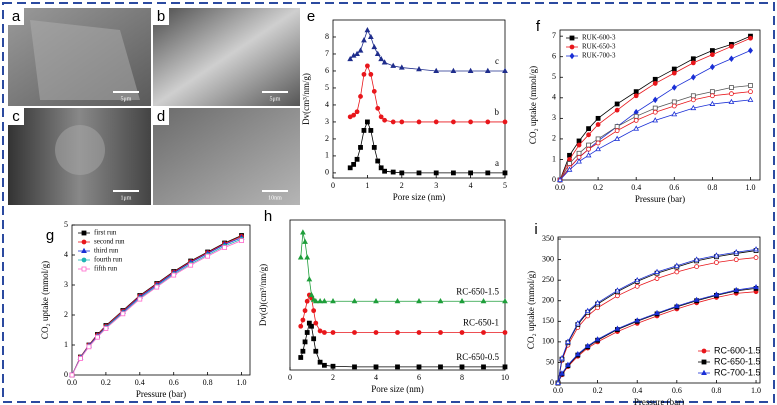  I want to click on x-tick-label: 10, so click(505, 377).